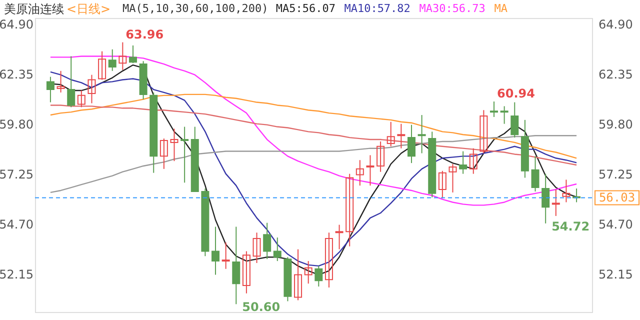 Image resolution: width=640 pixels, height=320 pixels. Describe the element at coordinates (516, 93) in the screenshot. I see `annotation: 60.94` at that location.